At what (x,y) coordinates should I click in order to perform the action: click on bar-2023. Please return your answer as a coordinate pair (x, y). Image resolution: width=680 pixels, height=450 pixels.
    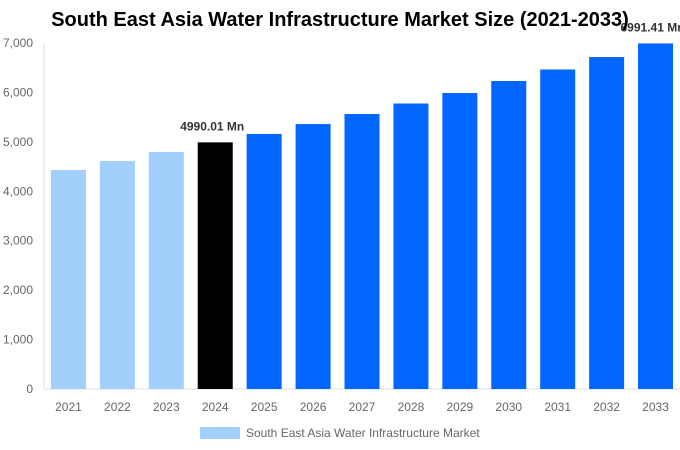
    Looking at the image, I should click on (166, 270).